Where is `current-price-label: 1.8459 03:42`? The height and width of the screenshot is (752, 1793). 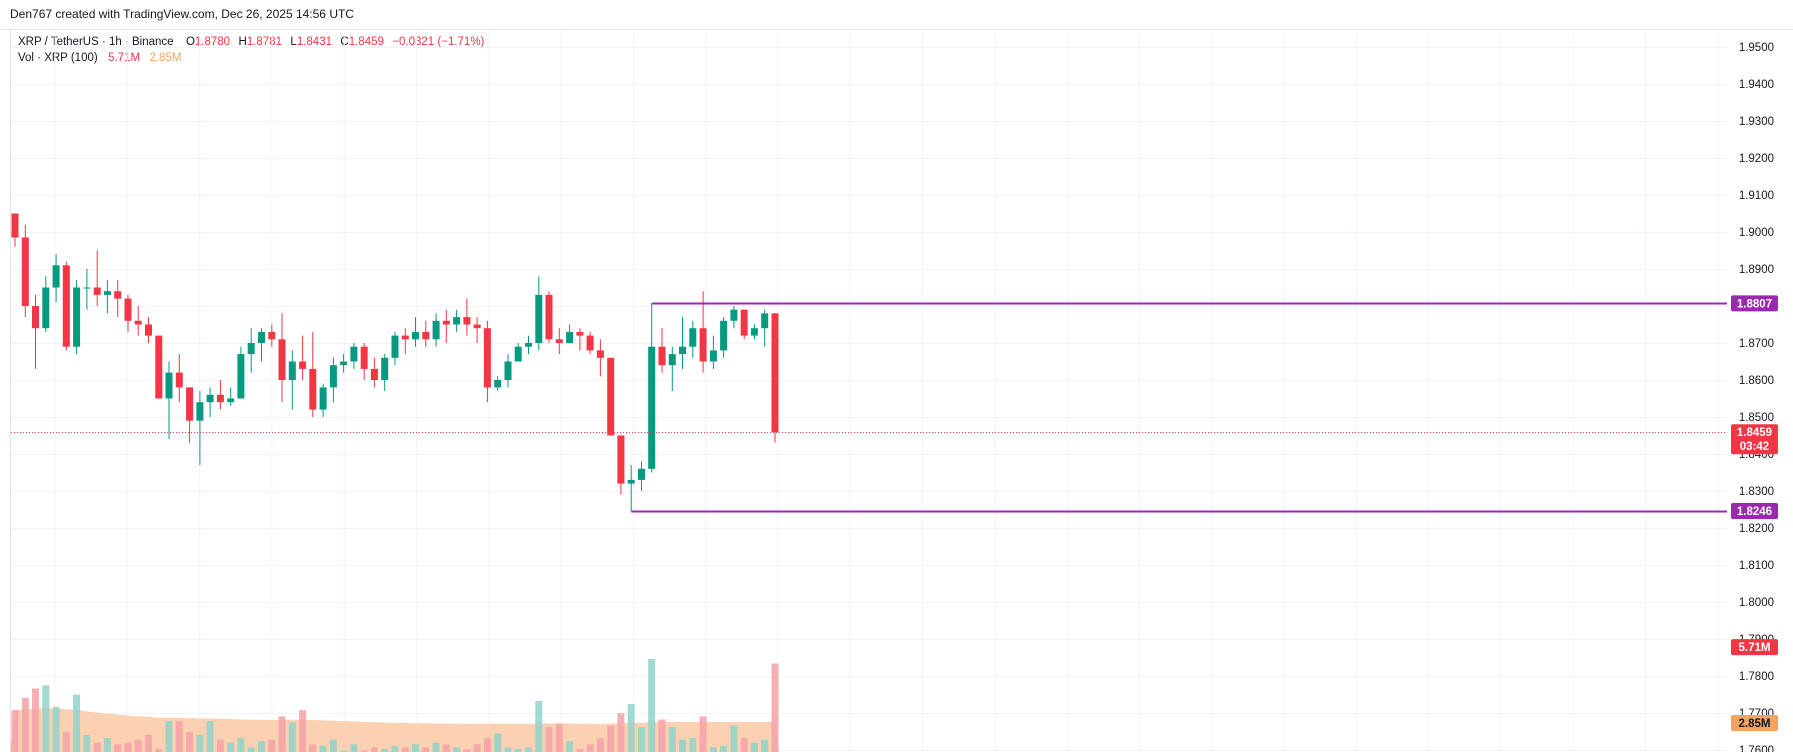
current-price-label: 1.8459 03:42 is located at coordinates (1754, 439).